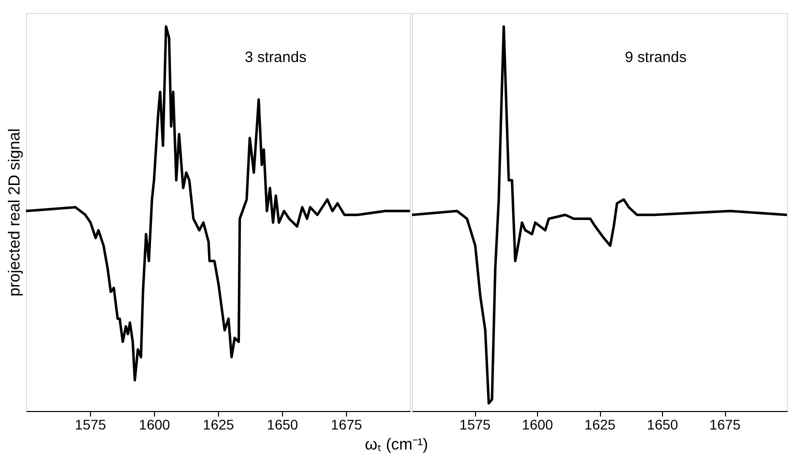  I want to click on x-axis-title: ωₜ (cm⁻¹), so click(396, 445).